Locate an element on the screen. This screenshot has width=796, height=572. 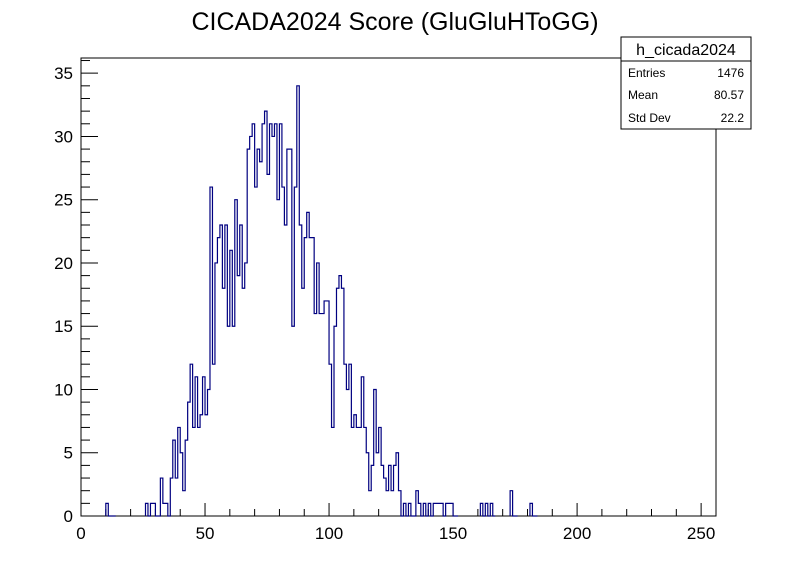
x-tick-label: 50 is located at coordinates (205, 533).